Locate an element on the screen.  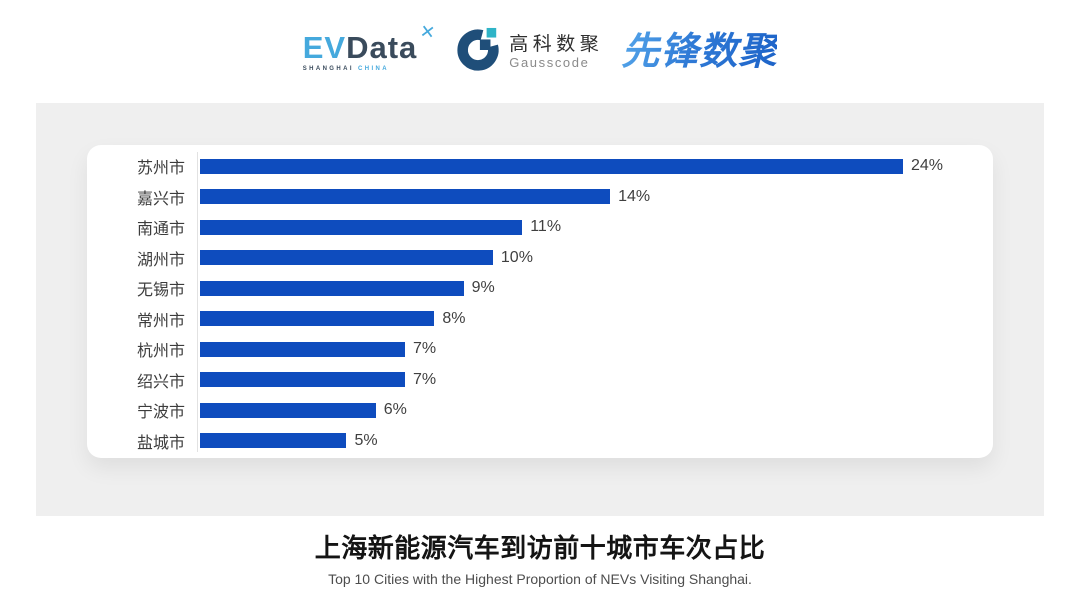
chart-axis-line is located at coordinates (197, 302).